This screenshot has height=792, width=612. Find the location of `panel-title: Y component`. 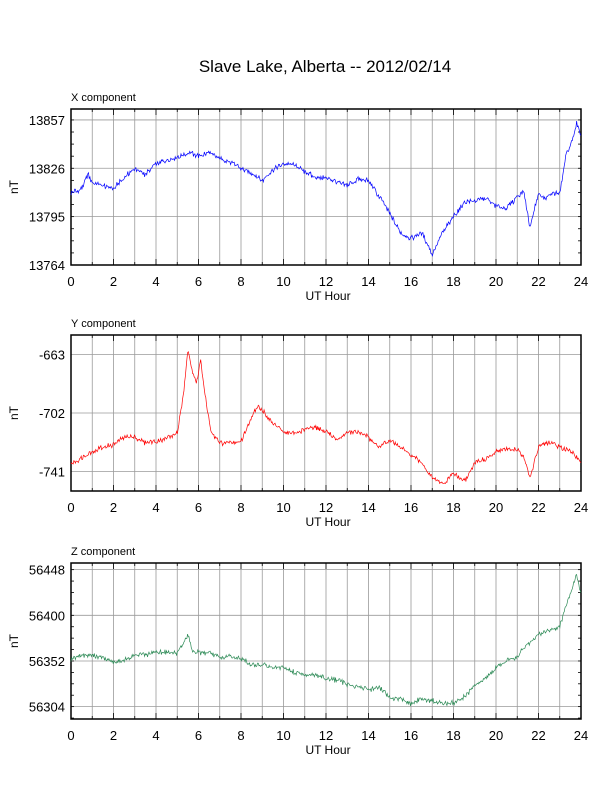

panel-title: Y component is located at coordinates (103, 324).